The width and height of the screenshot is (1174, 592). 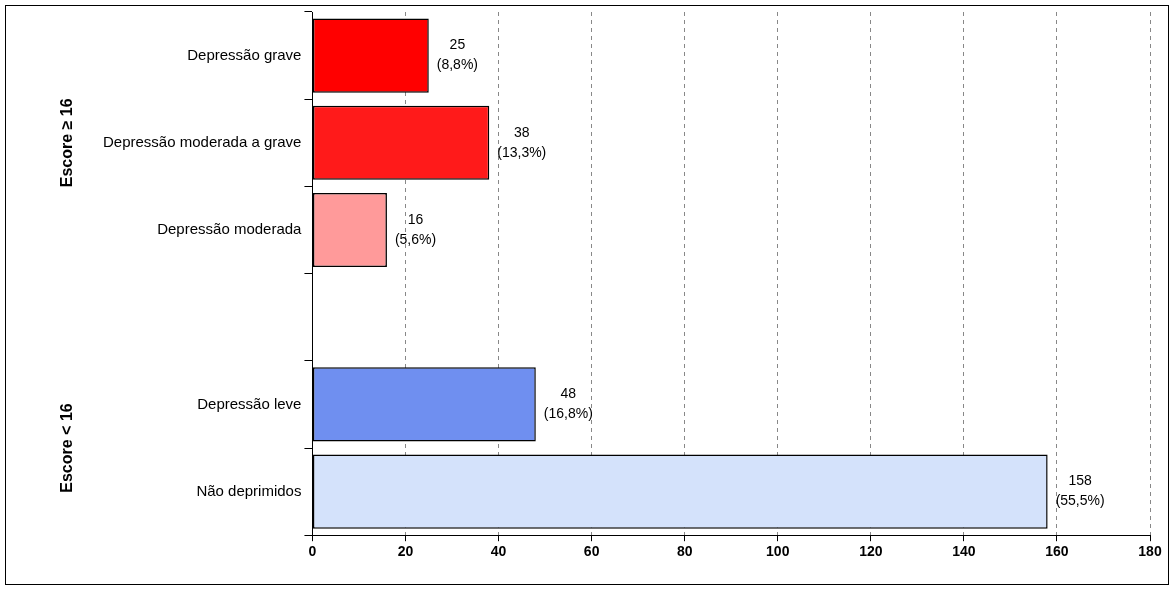 I want to click on y-tick-label: Depressão moderada a grave, so click(x=202, y=141).